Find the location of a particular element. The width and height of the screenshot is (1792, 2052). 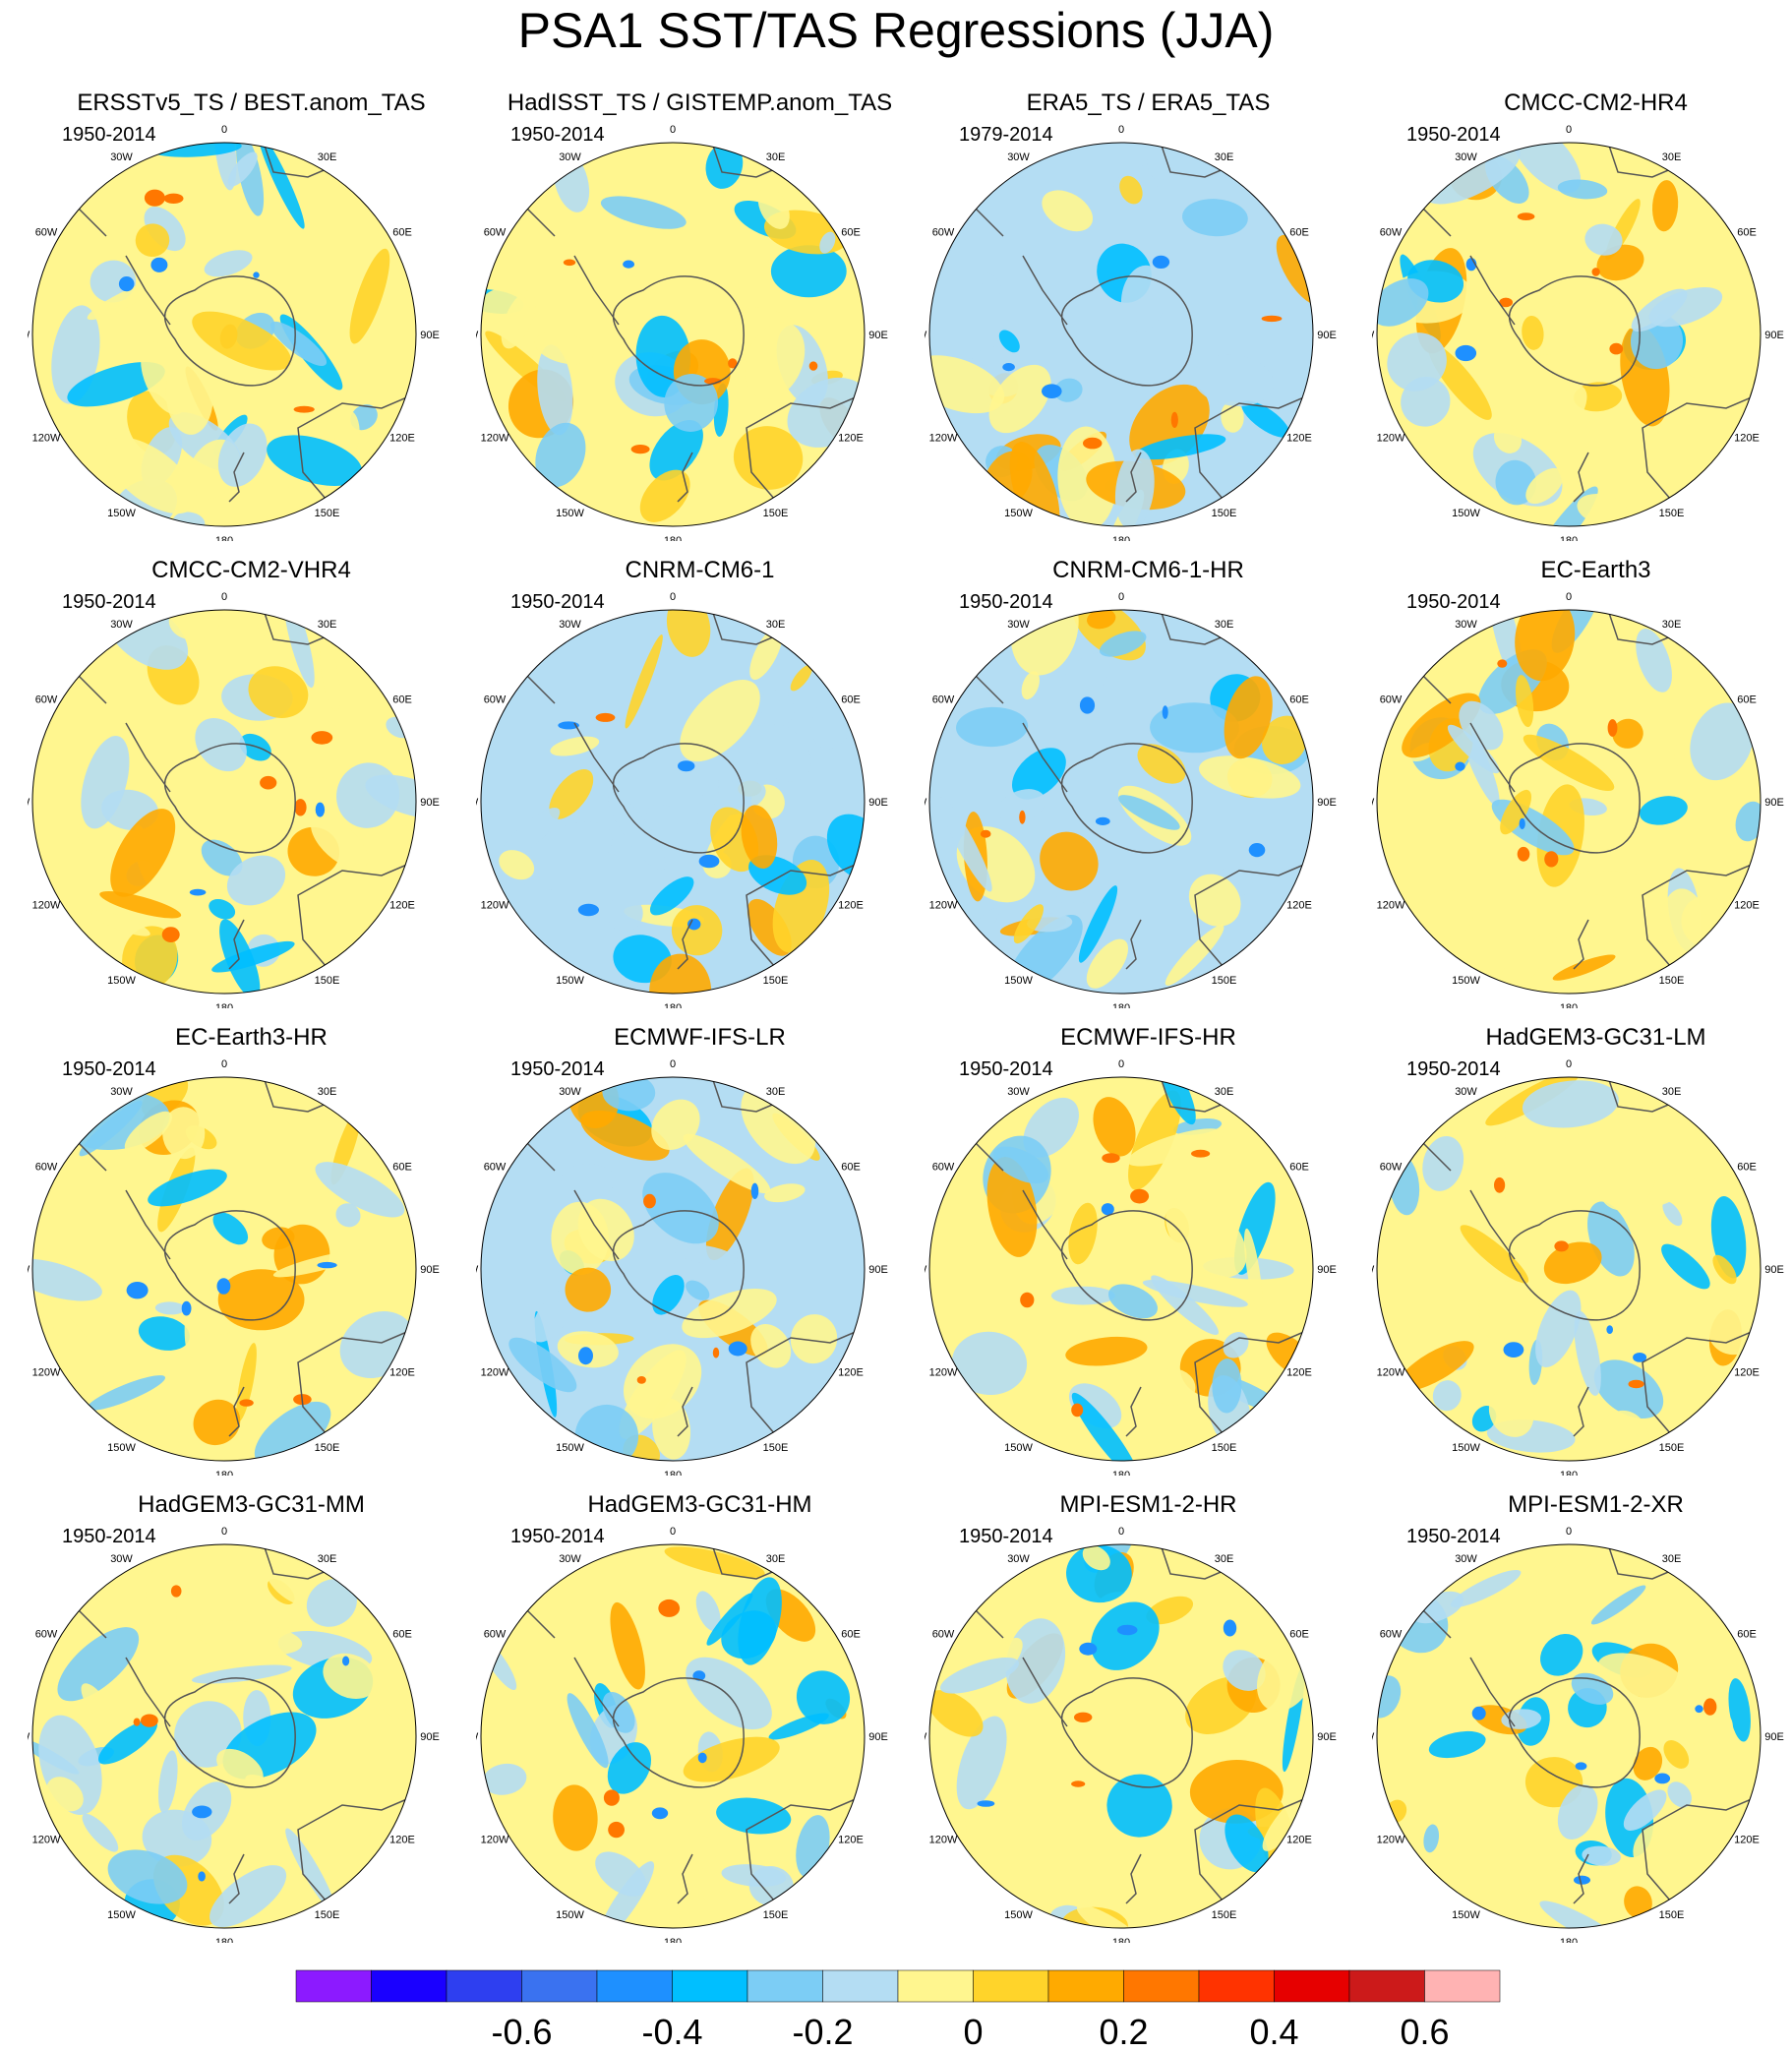

colorbar-tick-label: 0.6 is located at coordinates (1425, 2032).